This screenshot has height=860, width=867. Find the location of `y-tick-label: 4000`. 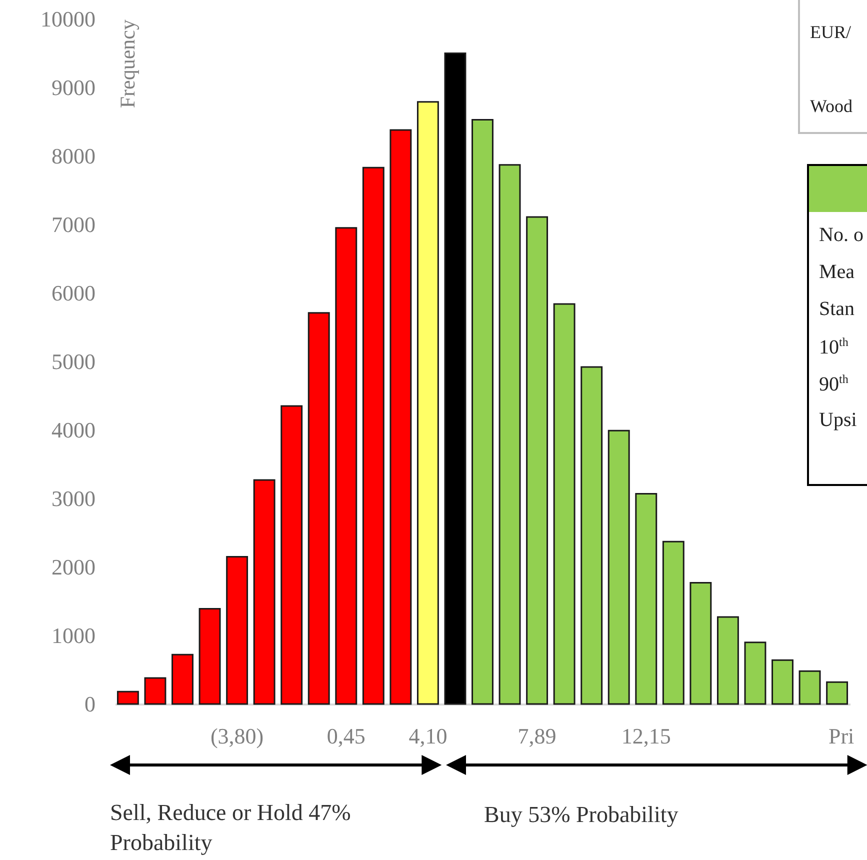

y-tick-label: 4000 is located at coordinates (74, 430).